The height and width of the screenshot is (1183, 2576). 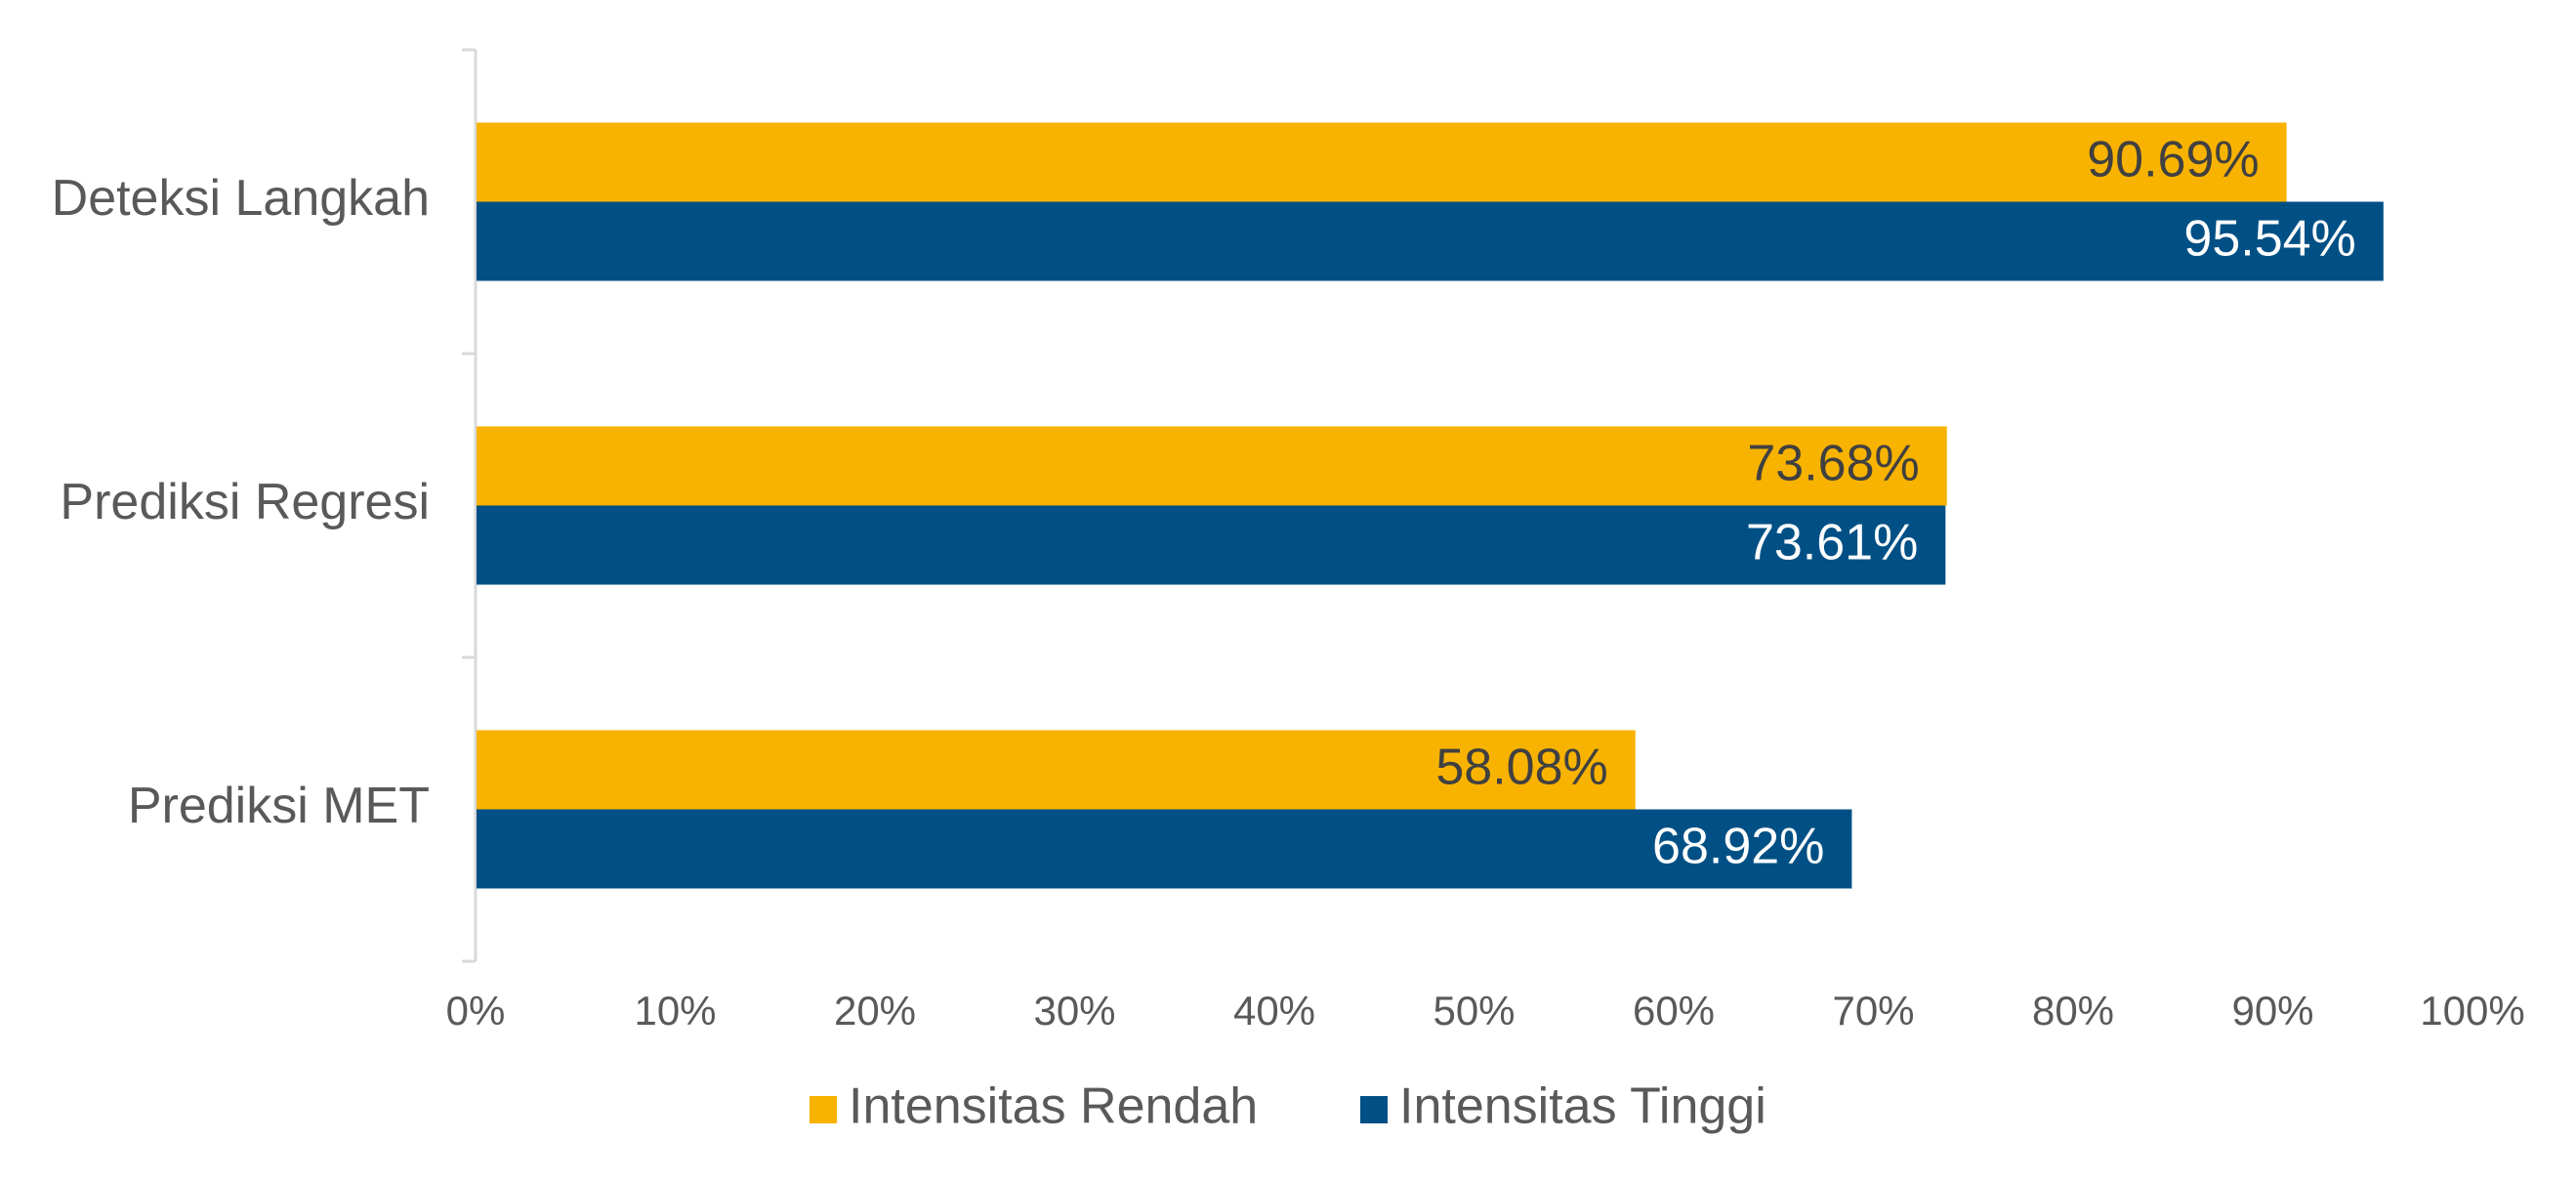 I want to click on x-tick-label: 50%, so click(x=1474, y=1011).